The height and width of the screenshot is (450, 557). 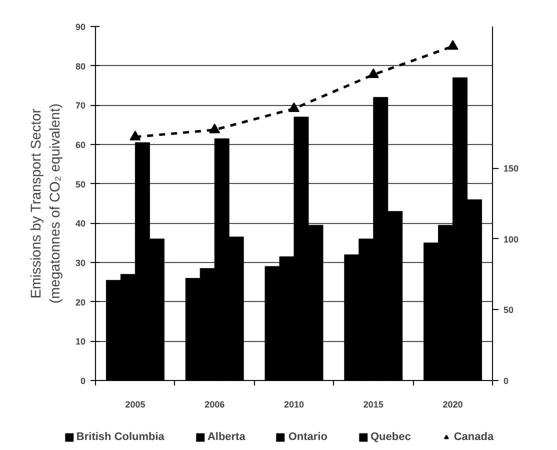 I want to click on legend-label: Quebec, so click(x=390, y=437).